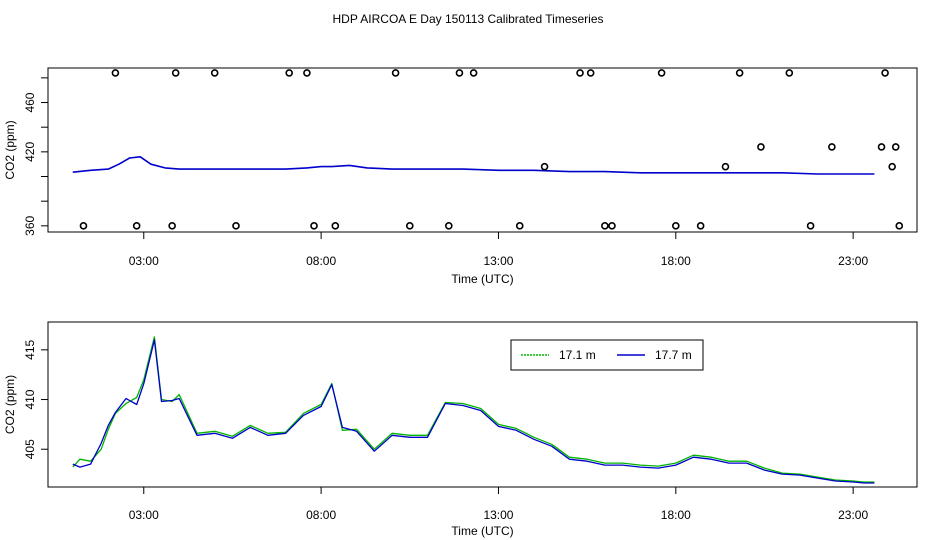  What do you see at coordinates (30, 399) in the screenshot?
I see `y-tick-label-bottom: 410` at bounding box center [30, 399].